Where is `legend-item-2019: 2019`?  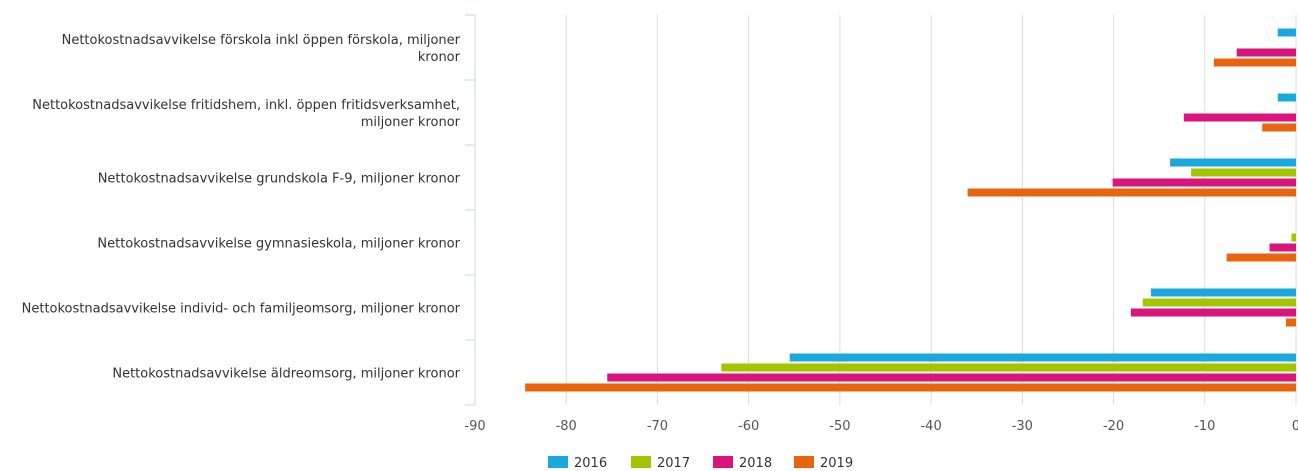 legend-item-2019: 2019 is located at coordinates (823, 463).